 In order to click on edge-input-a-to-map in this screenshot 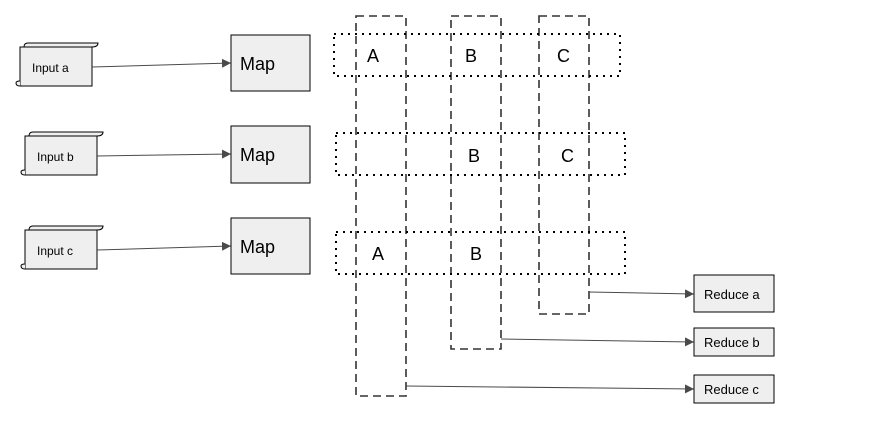, I will do `click(161, 63)`.